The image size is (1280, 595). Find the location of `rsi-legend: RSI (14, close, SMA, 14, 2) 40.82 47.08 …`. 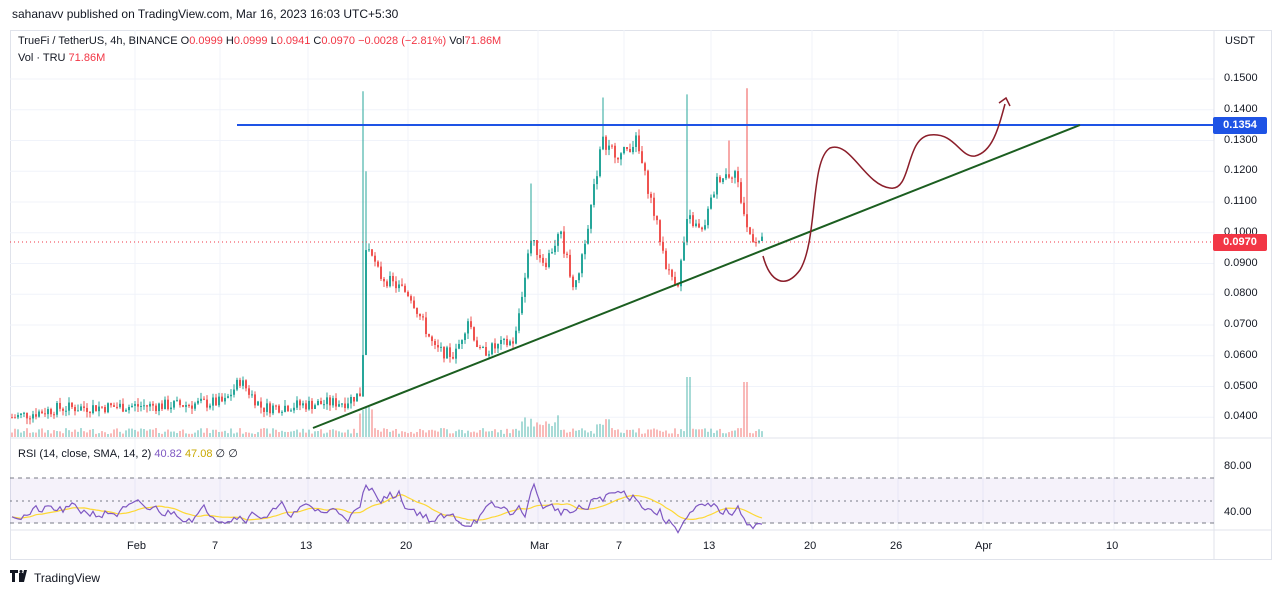

rsi-legend: RSI (14, close, SMA, 14, 2) 40.82 47.08 … is located at coordinates (128, 453).